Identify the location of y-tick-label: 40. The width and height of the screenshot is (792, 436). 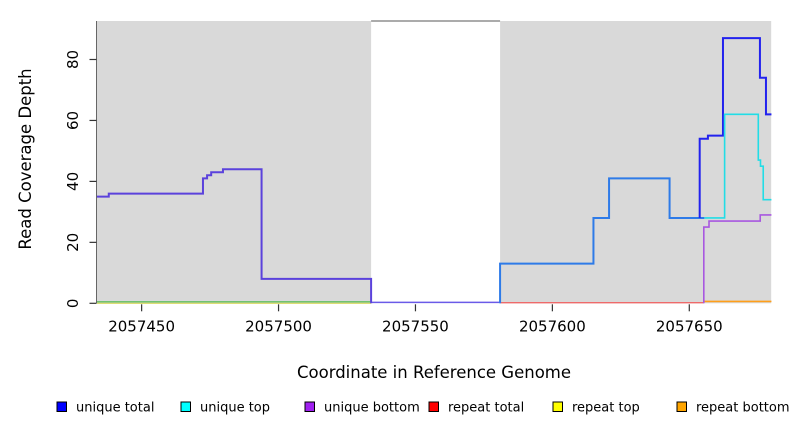
(73, 181).